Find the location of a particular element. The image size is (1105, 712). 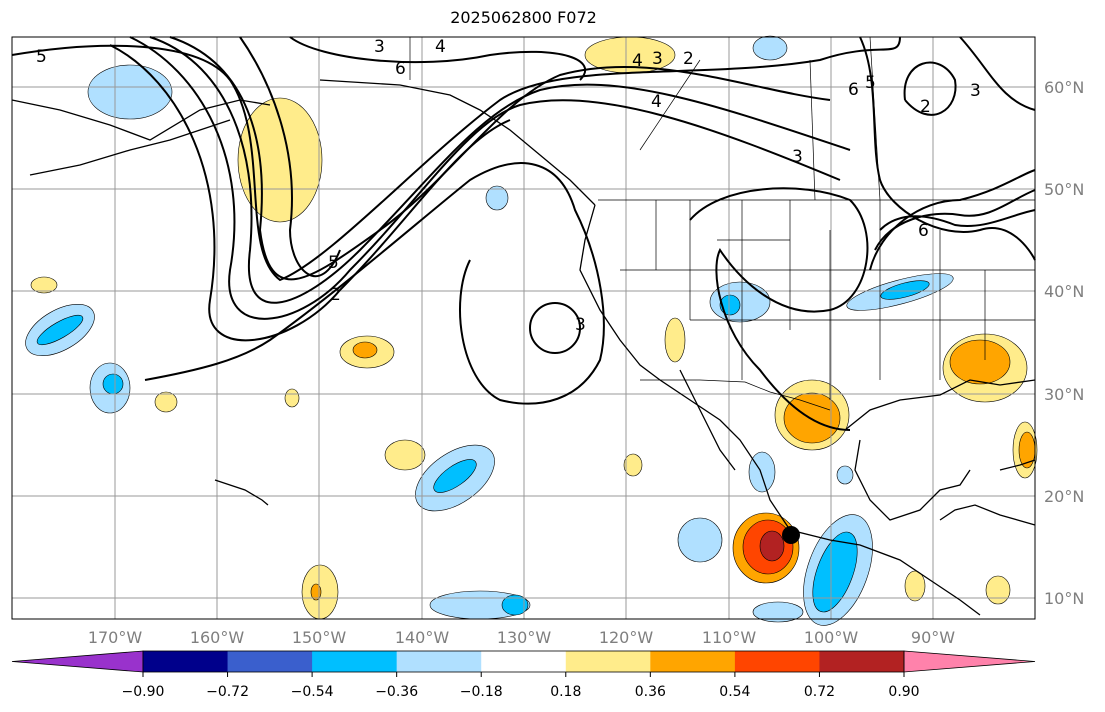

colorbar-tick-label: −0.72 is located at coordinates (227, 692).